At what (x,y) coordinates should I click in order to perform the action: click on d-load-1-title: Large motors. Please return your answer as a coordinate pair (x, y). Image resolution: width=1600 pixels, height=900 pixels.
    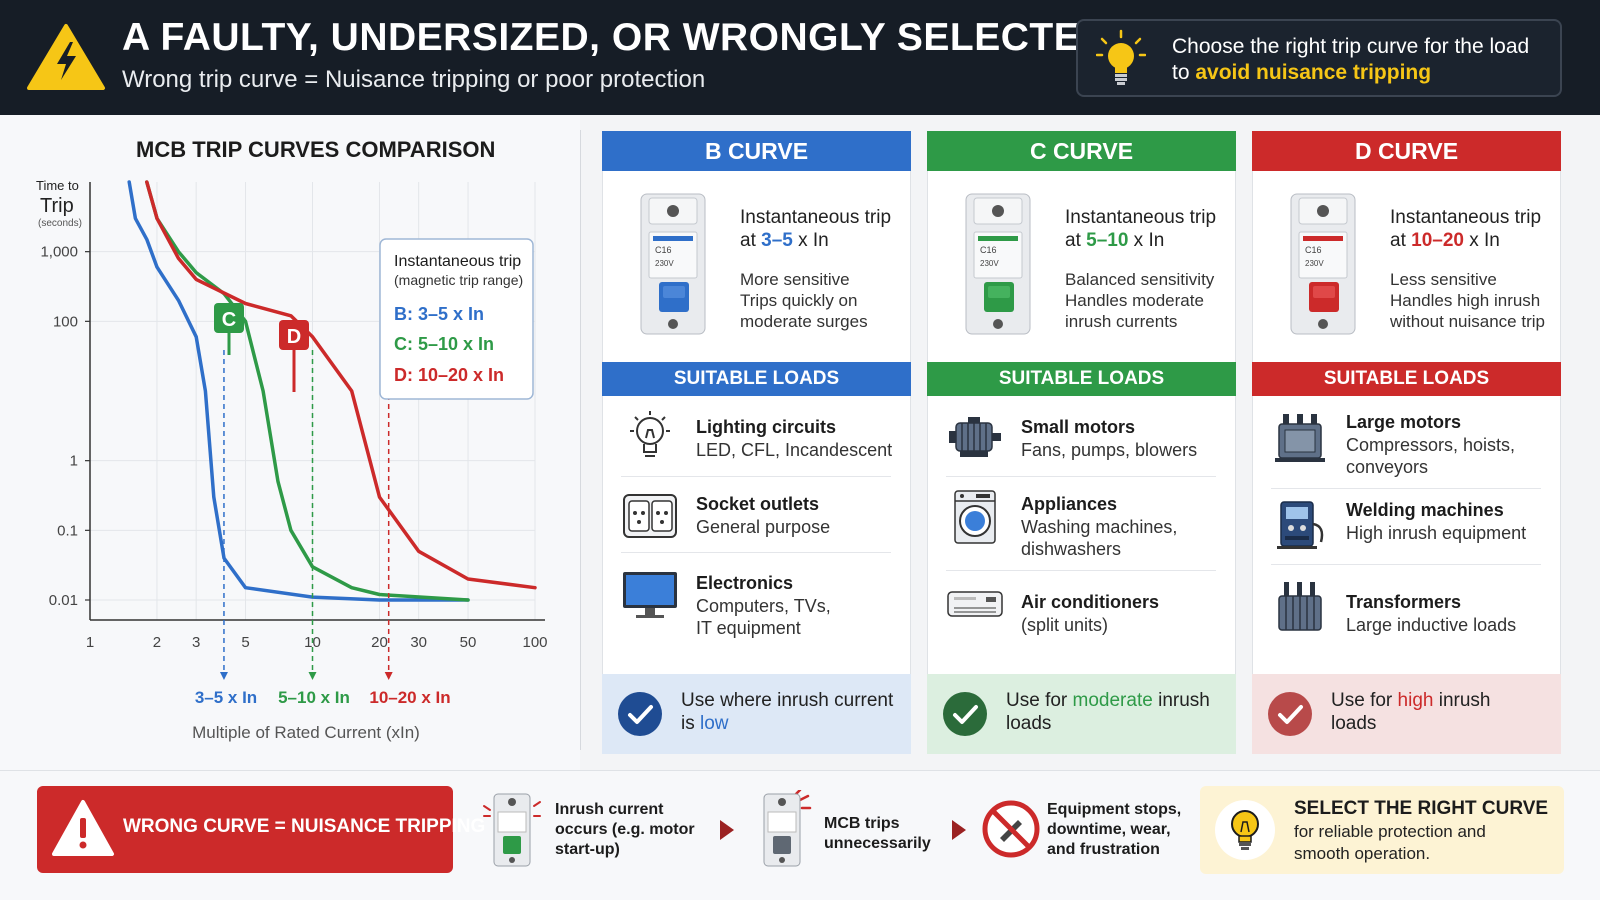
    Looking at the image, I should click on (1404, 422).